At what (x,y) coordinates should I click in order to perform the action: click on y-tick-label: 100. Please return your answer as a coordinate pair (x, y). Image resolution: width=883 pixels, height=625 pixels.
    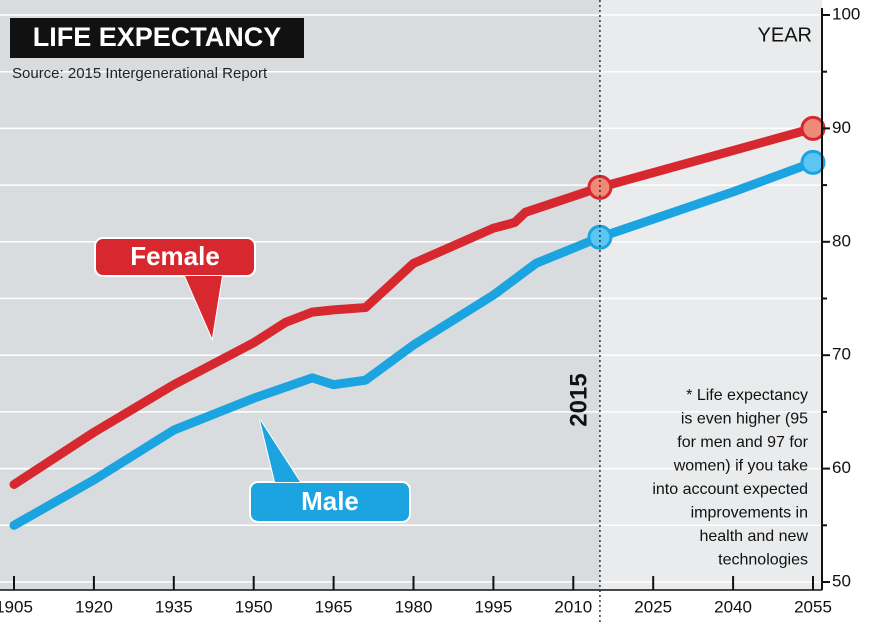
    Looking at the image, I should click on (846, 13).